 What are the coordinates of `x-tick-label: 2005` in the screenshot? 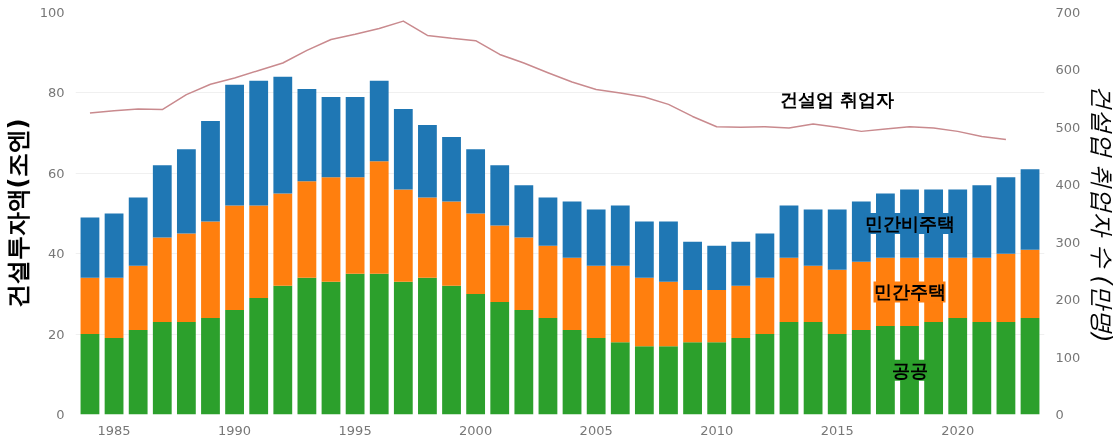 It's located at (596, 429).